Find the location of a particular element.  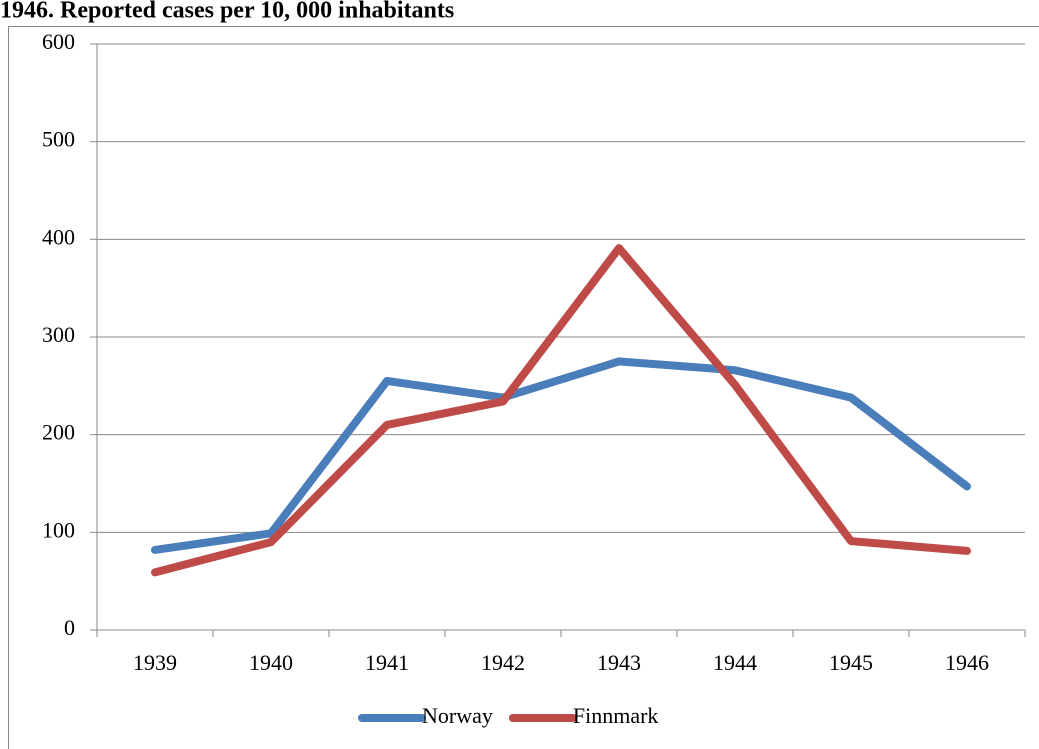

legend-label: Finnmark is located at coordinates (616, 715).